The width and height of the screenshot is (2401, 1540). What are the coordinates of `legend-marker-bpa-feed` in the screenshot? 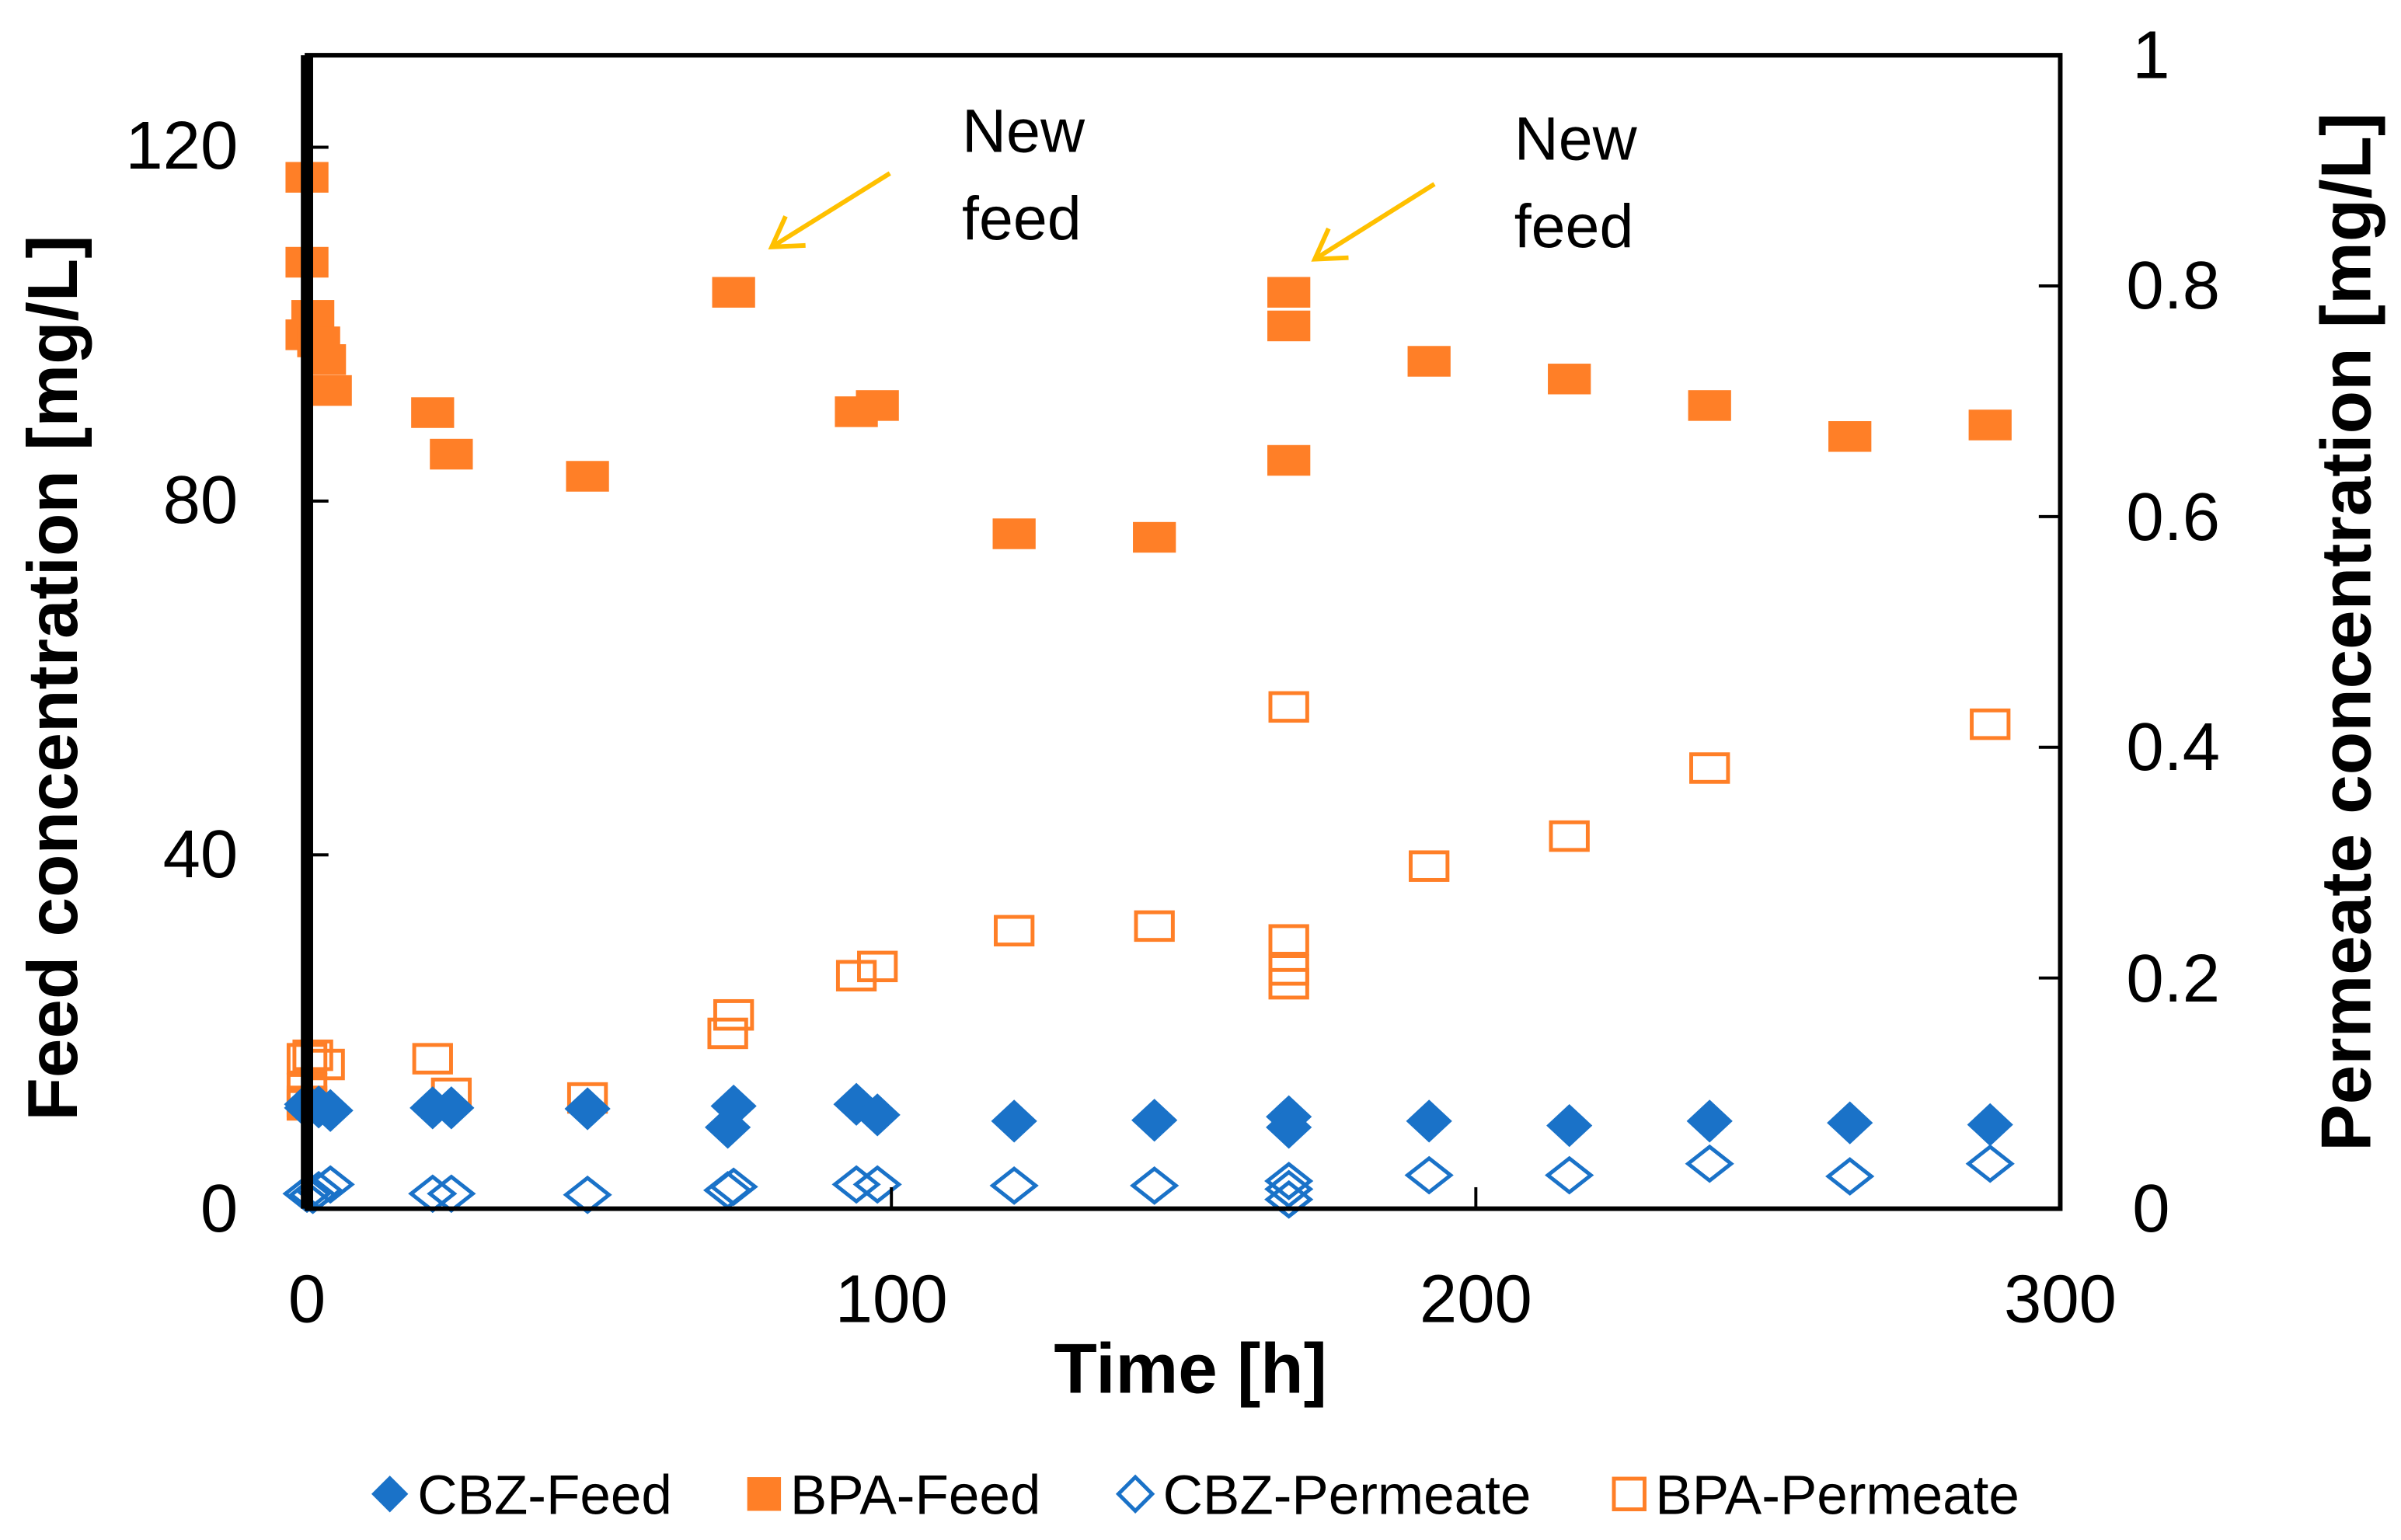 It's located at (764, 1494).